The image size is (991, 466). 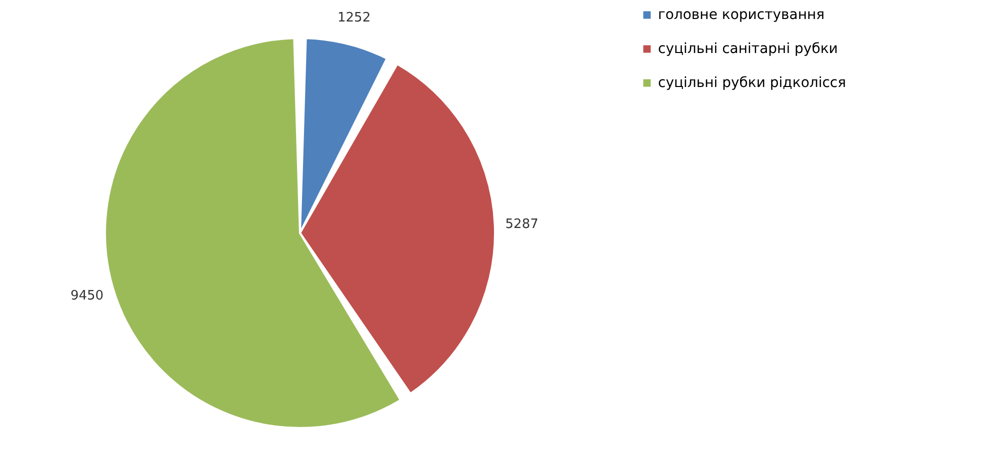 I want to click on legend-label: головне користування, so click(x=741, y=15).